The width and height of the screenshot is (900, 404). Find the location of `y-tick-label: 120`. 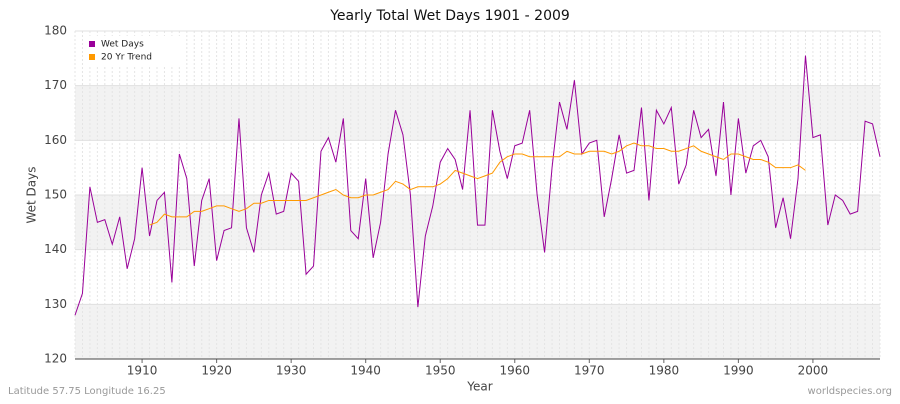

y-tick-label: 120 is located at coordinates (55, 359).